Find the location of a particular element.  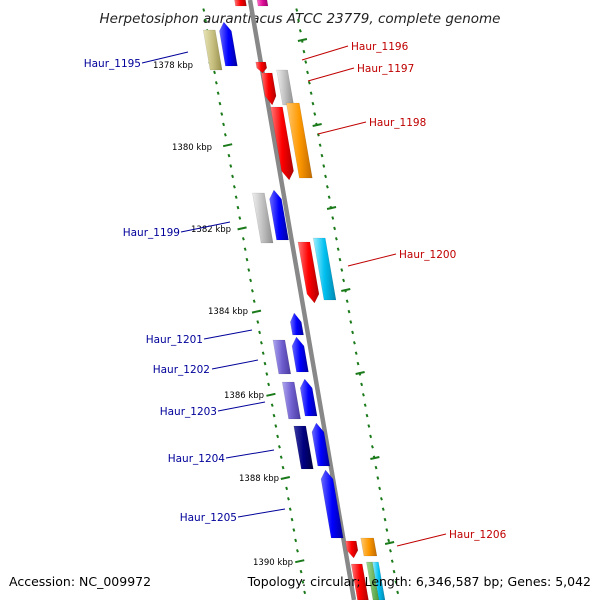

gene-arrow-top-red is located at coordinates (240, 3).